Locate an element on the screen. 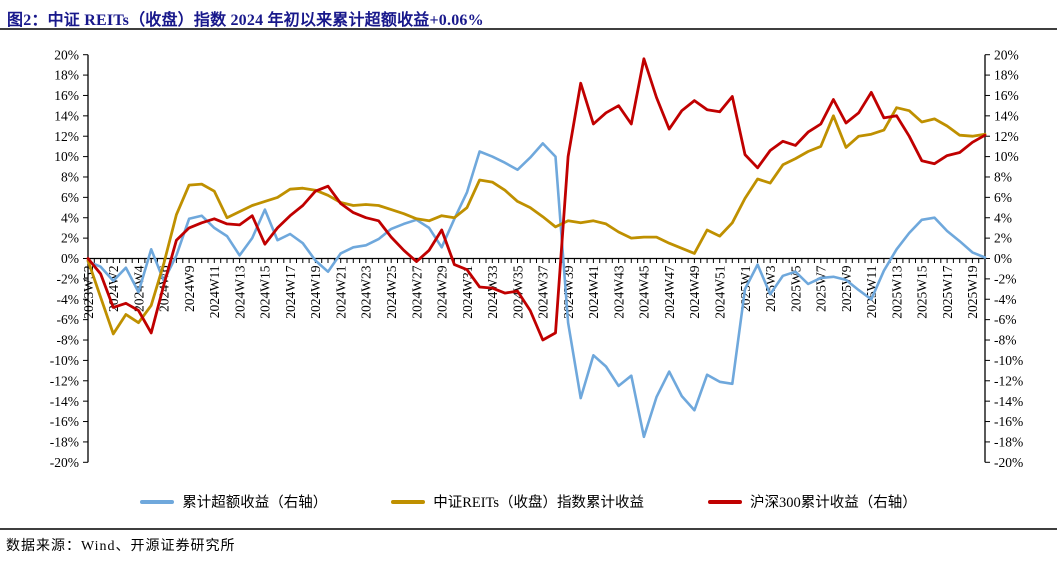  legend-label: 累计超额收益（右轴） is located at coordinates (255, 503).